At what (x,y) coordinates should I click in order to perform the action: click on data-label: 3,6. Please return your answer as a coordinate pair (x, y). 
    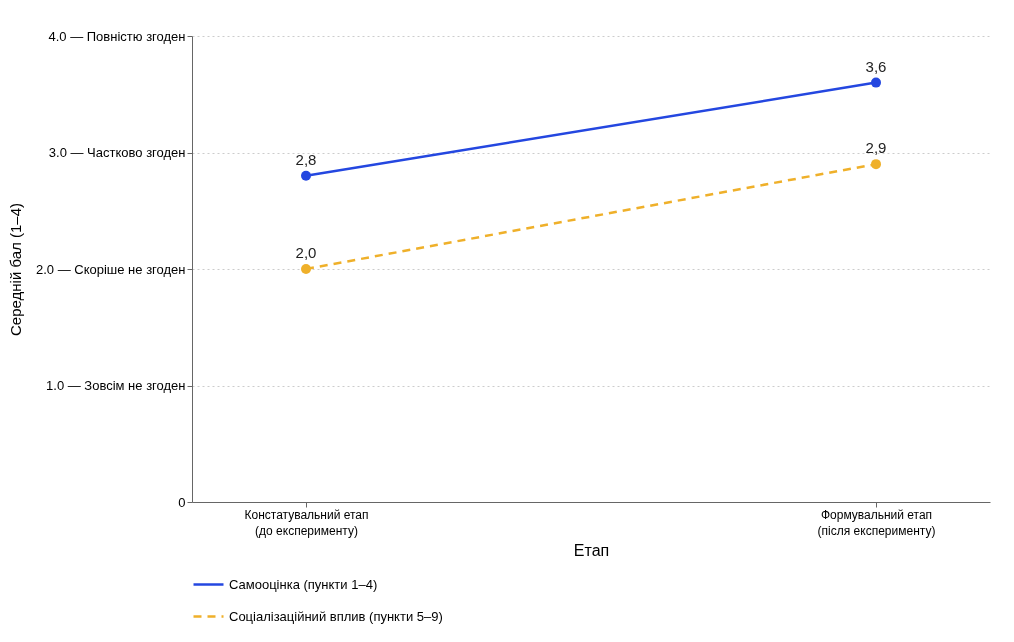
    Looking at the image, I should click on (876, 66).